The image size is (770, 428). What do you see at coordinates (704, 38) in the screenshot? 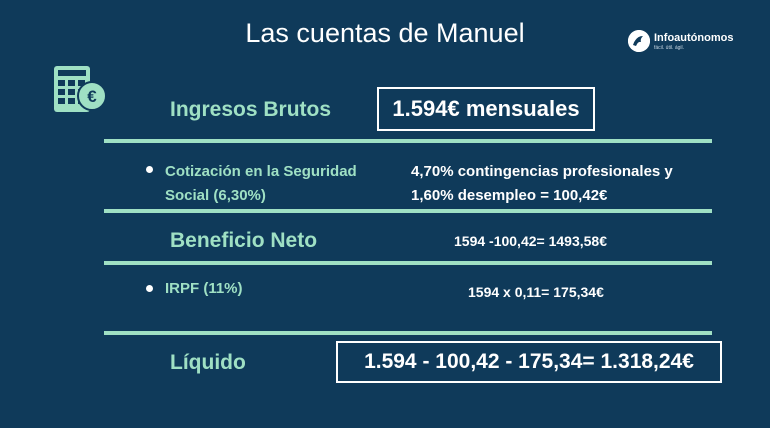
I see `brand-name-suffix: autónomos` at bounding box center [704, 38].